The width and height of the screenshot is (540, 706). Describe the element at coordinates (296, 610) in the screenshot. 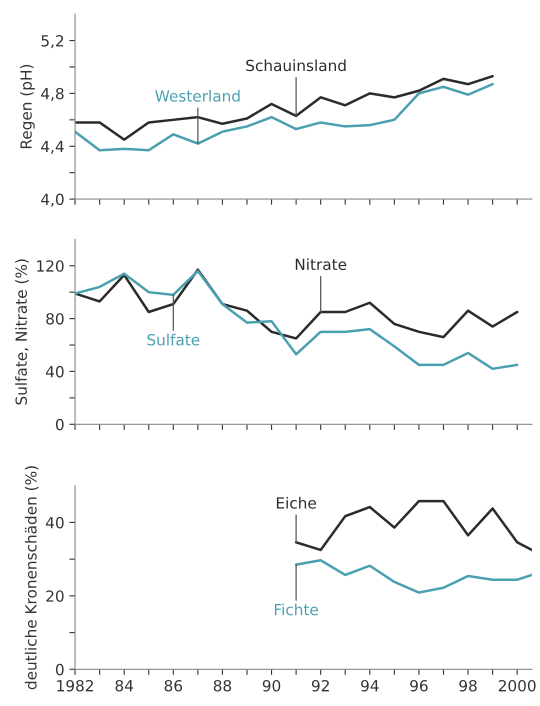

I see `text: Fichte` at that location.